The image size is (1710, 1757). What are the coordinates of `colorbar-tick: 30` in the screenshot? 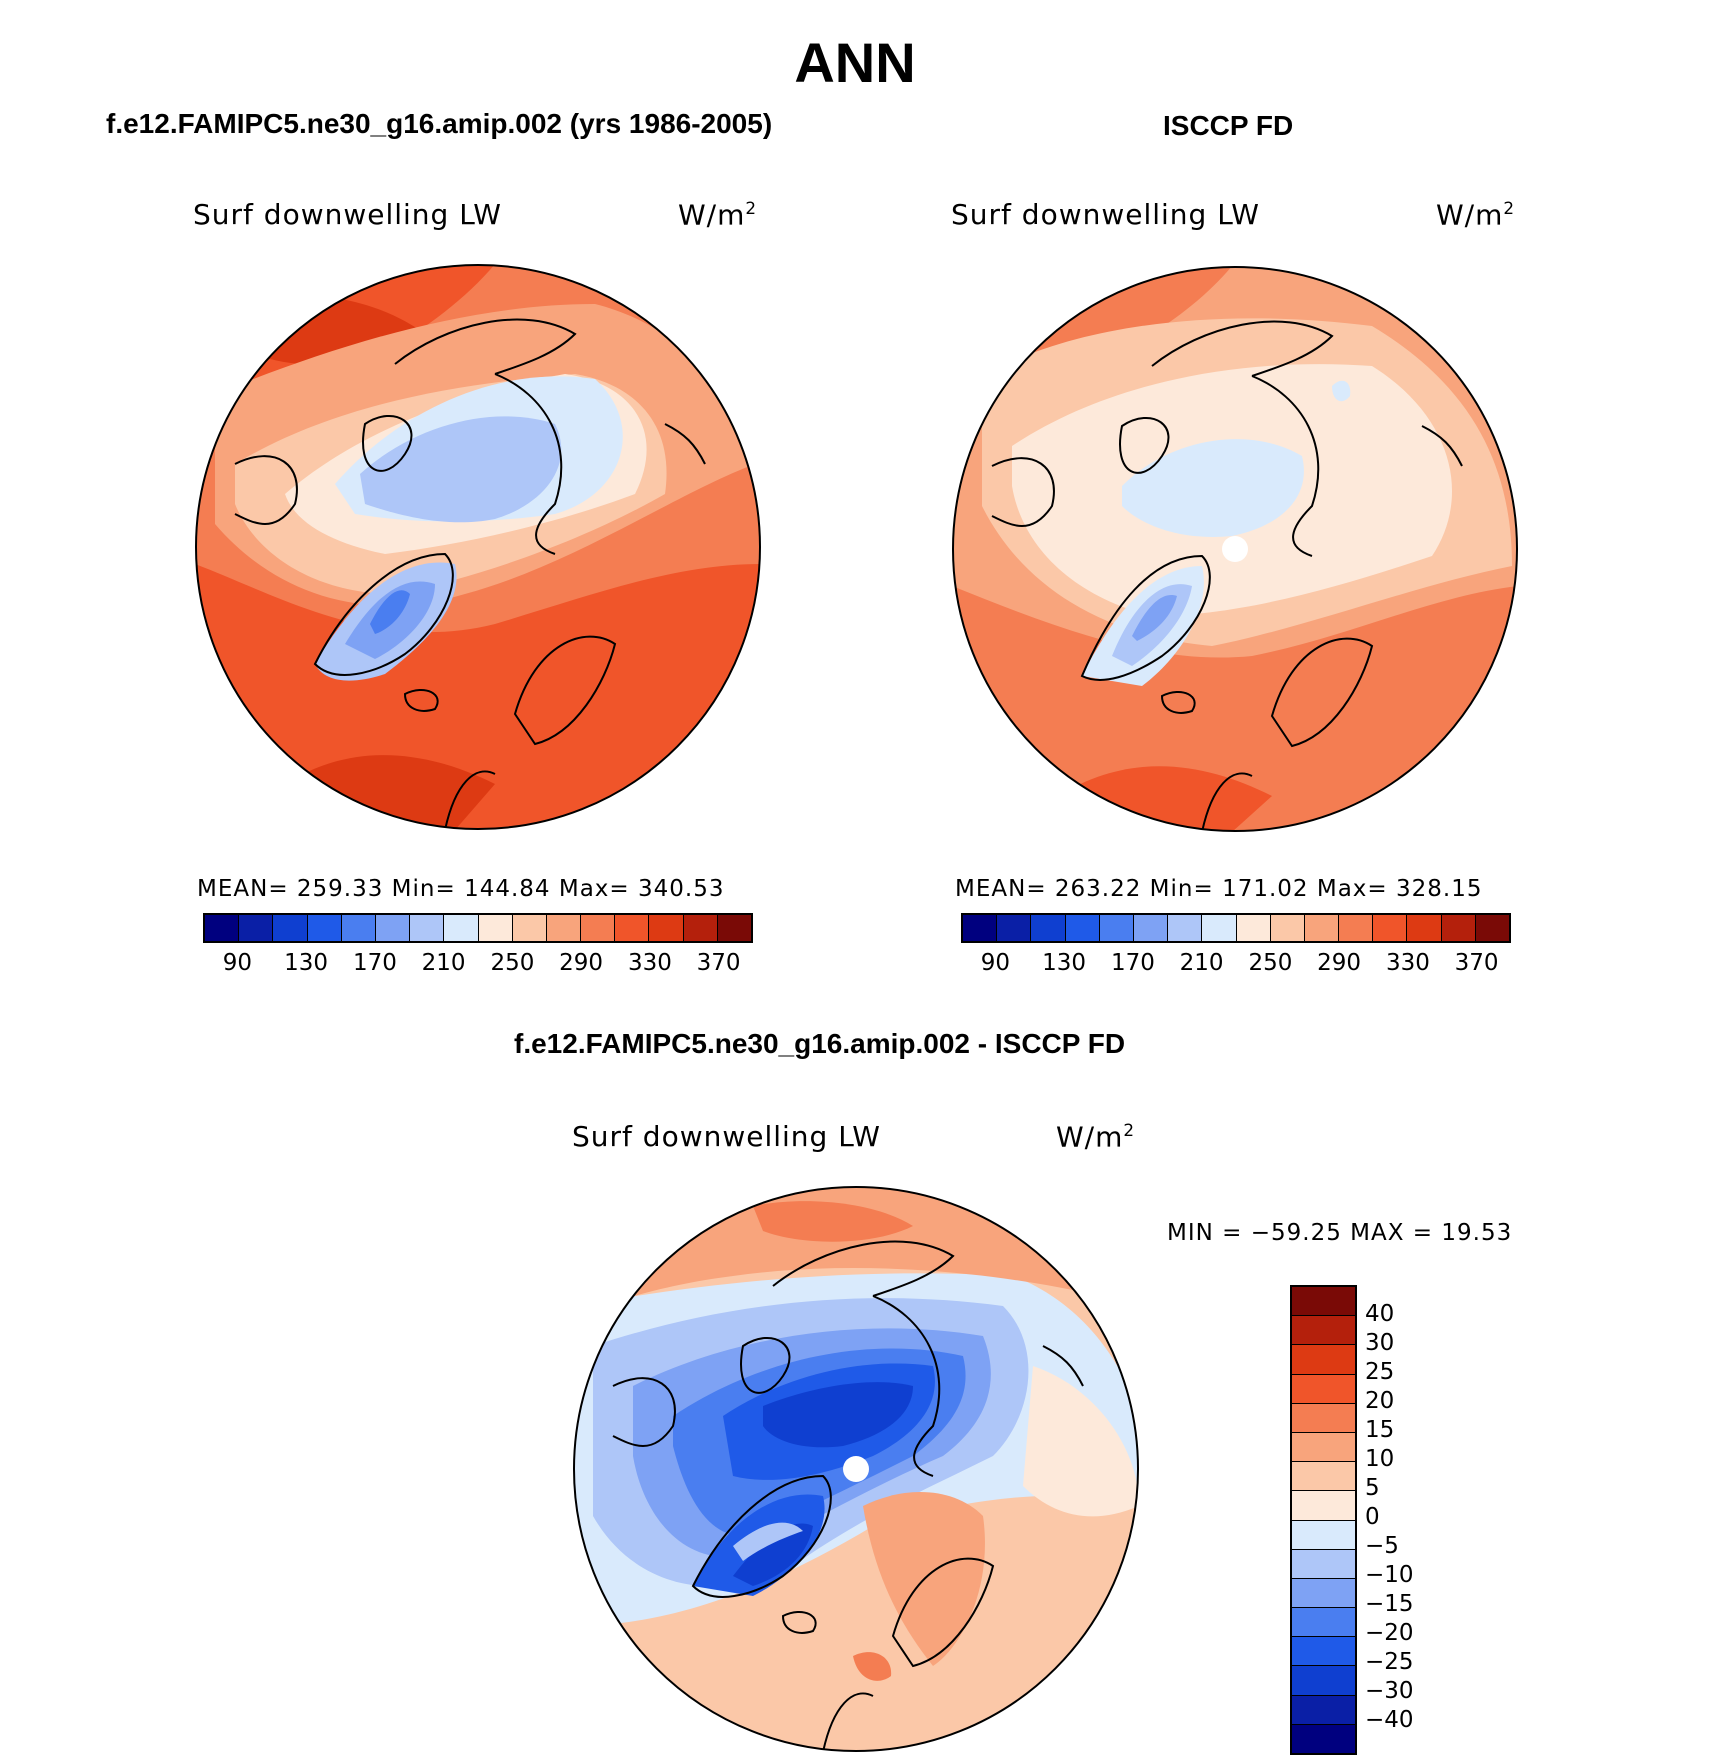 It's located at (1380, 1343).